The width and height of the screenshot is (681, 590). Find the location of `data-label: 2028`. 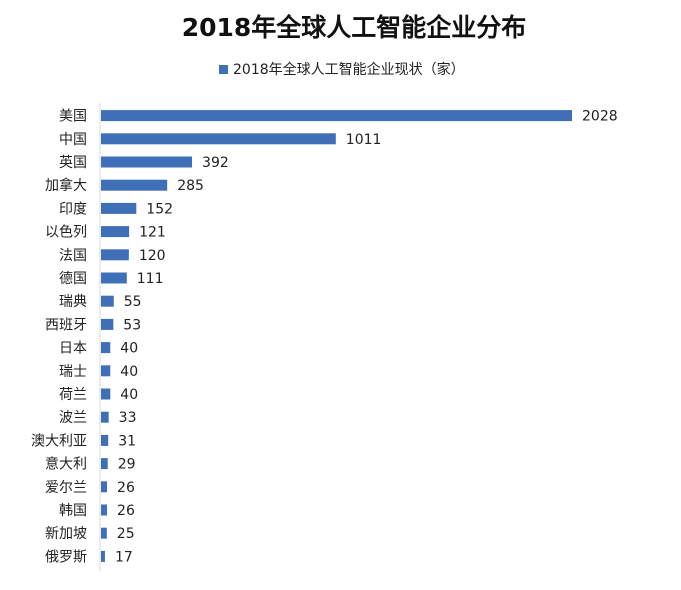

data-label: 2028 is located at coordinates (600, 117).